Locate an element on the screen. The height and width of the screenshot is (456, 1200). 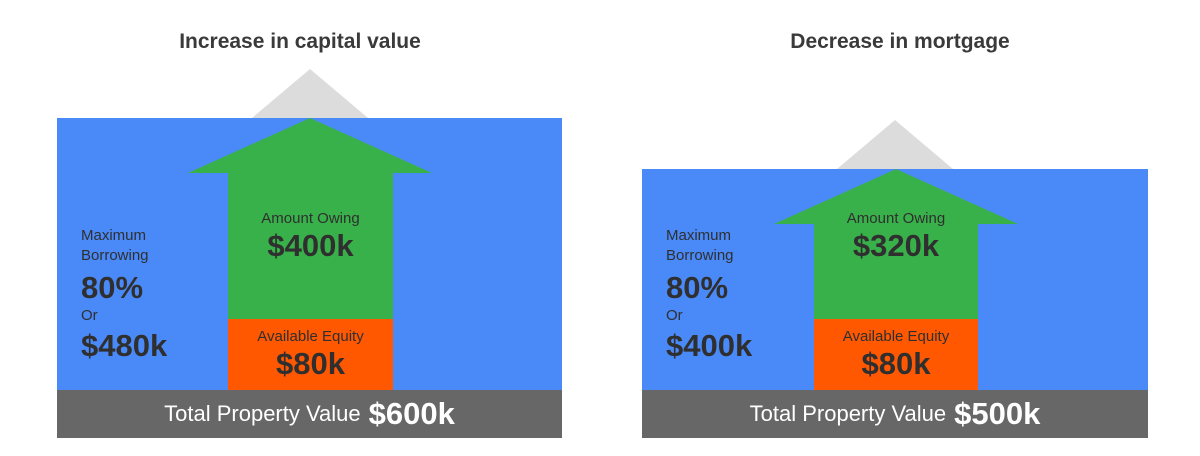
max-borrowing-text: Maximum Borrowing 80% Or $480k is located at coordinates (124, 295).